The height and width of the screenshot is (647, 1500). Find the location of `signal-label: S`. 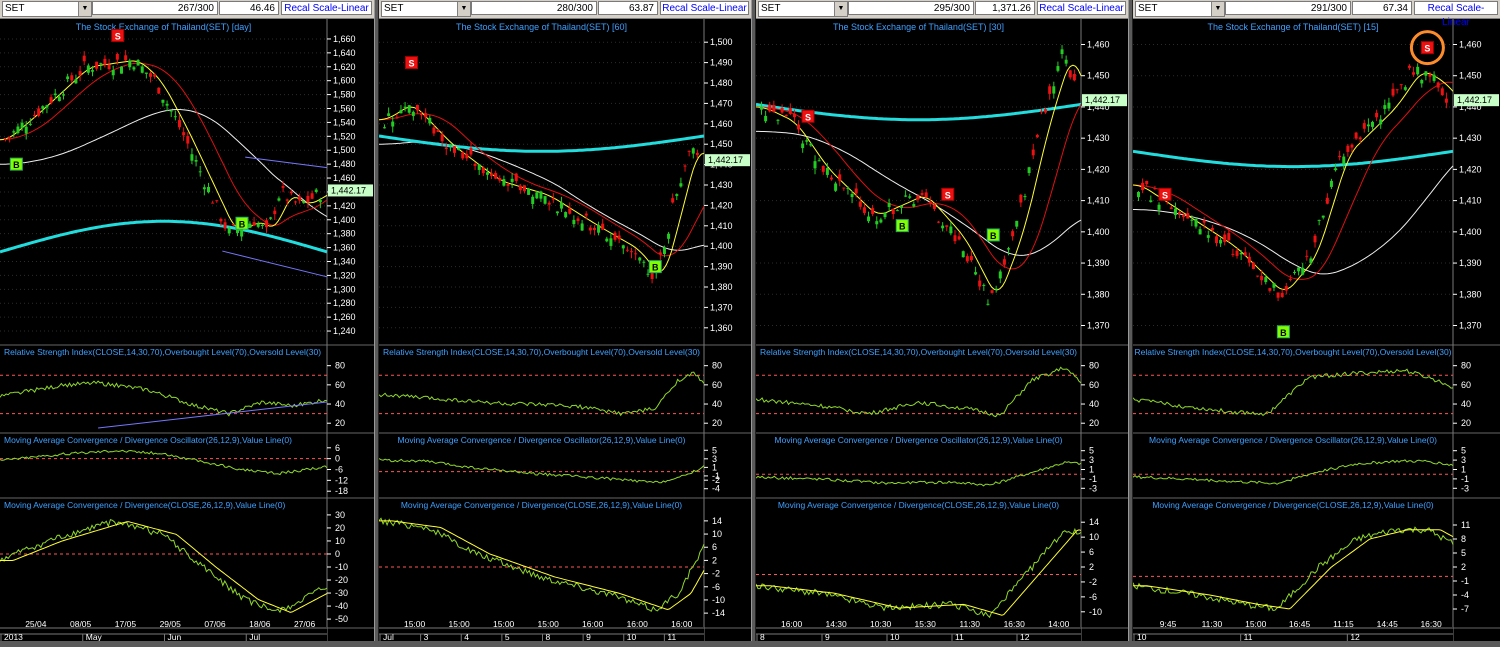

signal-label: S is located at coordinates (411, 64).